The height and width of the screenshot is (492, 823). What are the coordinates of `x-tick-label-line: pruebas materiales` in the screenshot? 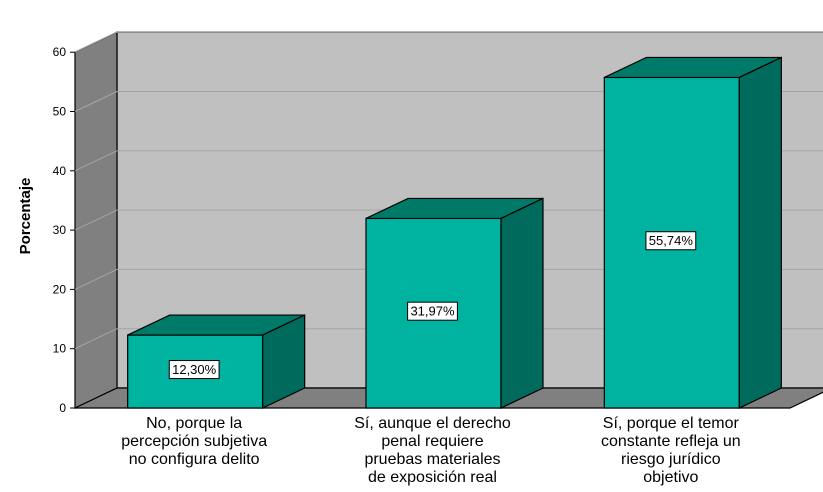 It's located at (432, 459).